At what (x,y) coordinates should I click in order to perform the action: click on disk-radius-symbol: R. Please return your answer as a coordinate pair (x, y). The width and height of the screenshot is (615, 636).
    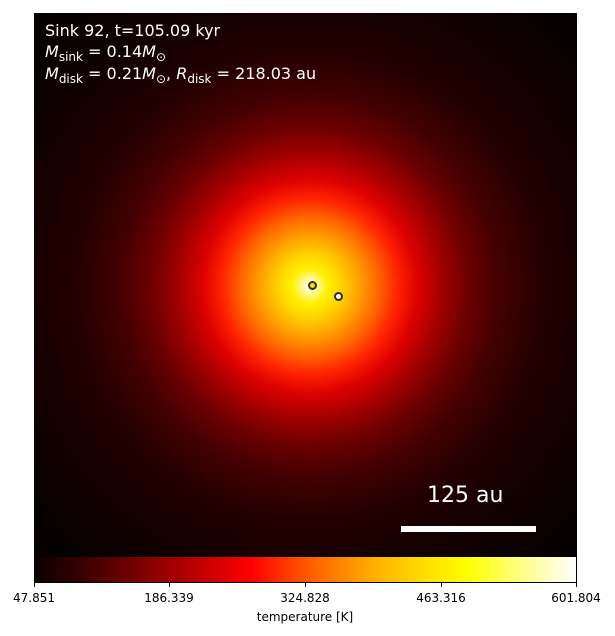
    Looking at the image, I should click on (182, 73).